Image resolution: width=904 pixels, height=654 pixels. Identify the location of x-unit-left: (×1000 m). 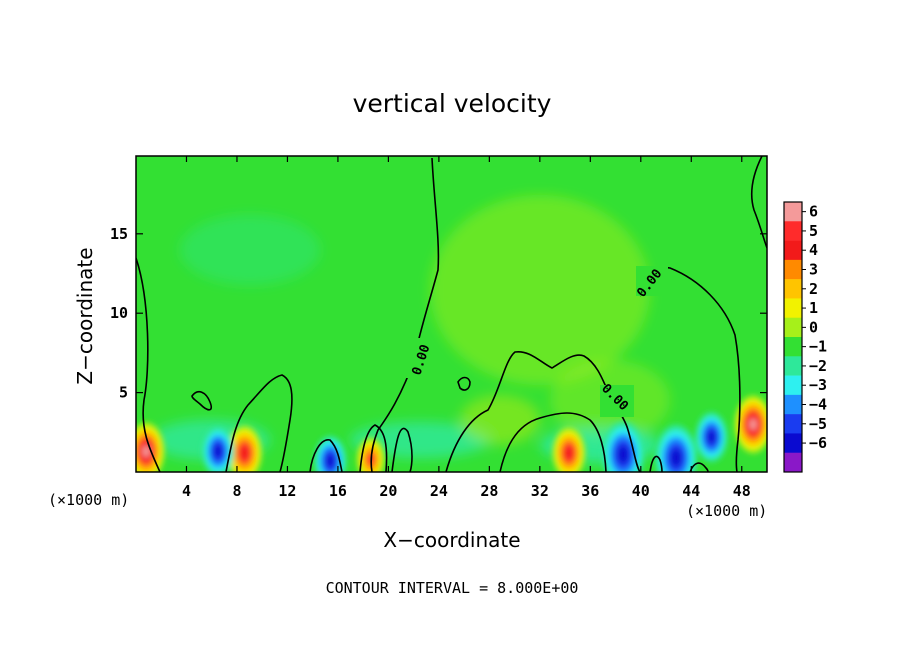
(88, 500).